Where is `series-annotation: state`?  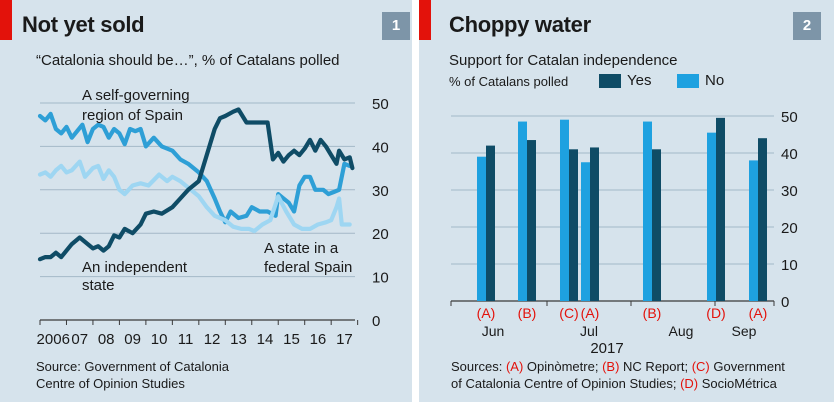
series-annotation: state is located at coordinates (98, 285).